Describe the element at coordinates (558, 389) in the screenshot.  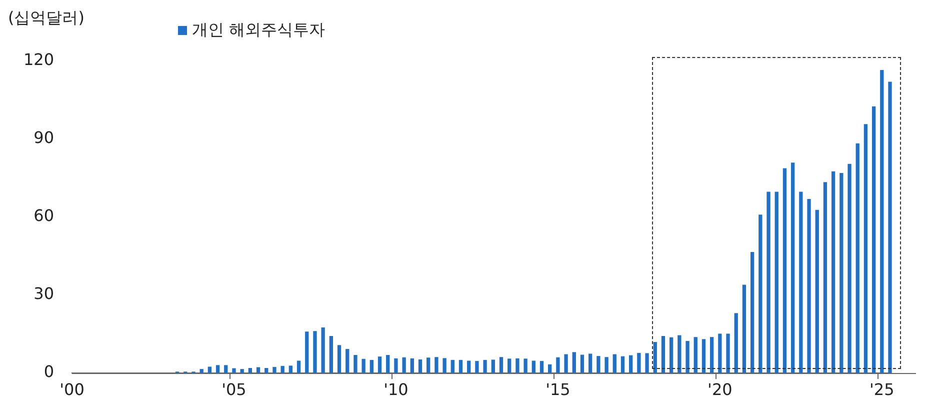
I see `x-tick-label: '15` at that location.